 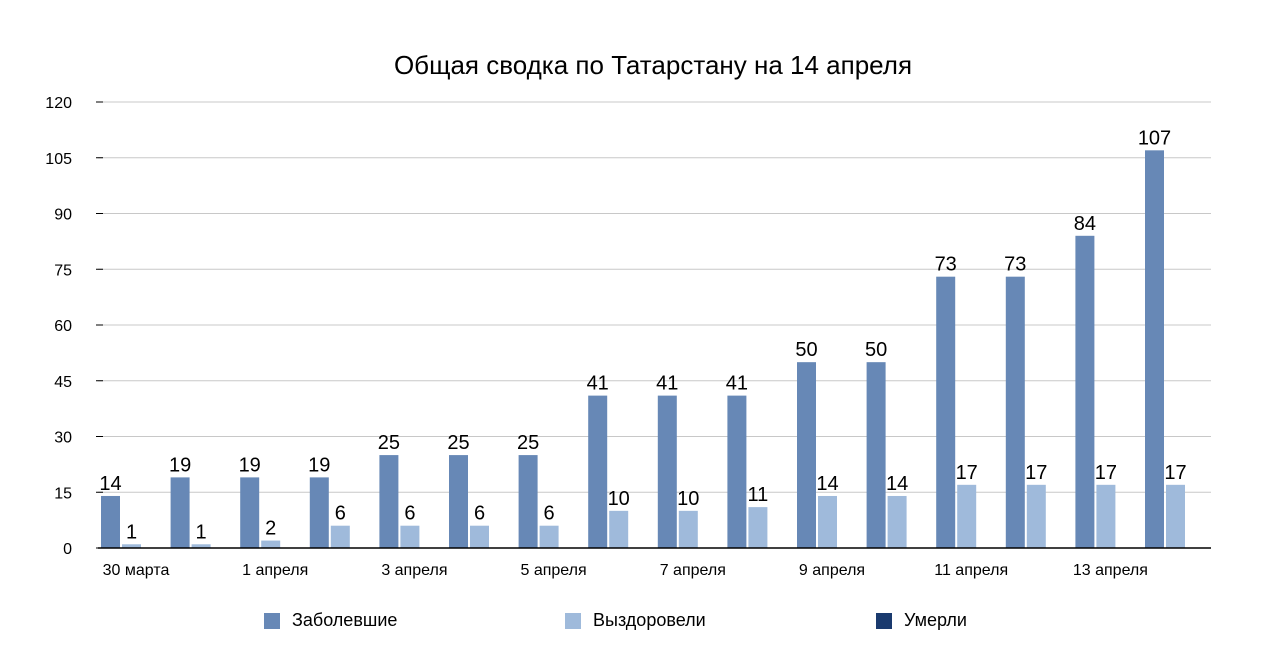 I want to click on chart-title: Общая сводка по Татарстану на 14 апреля, so click(x=653, y=65).